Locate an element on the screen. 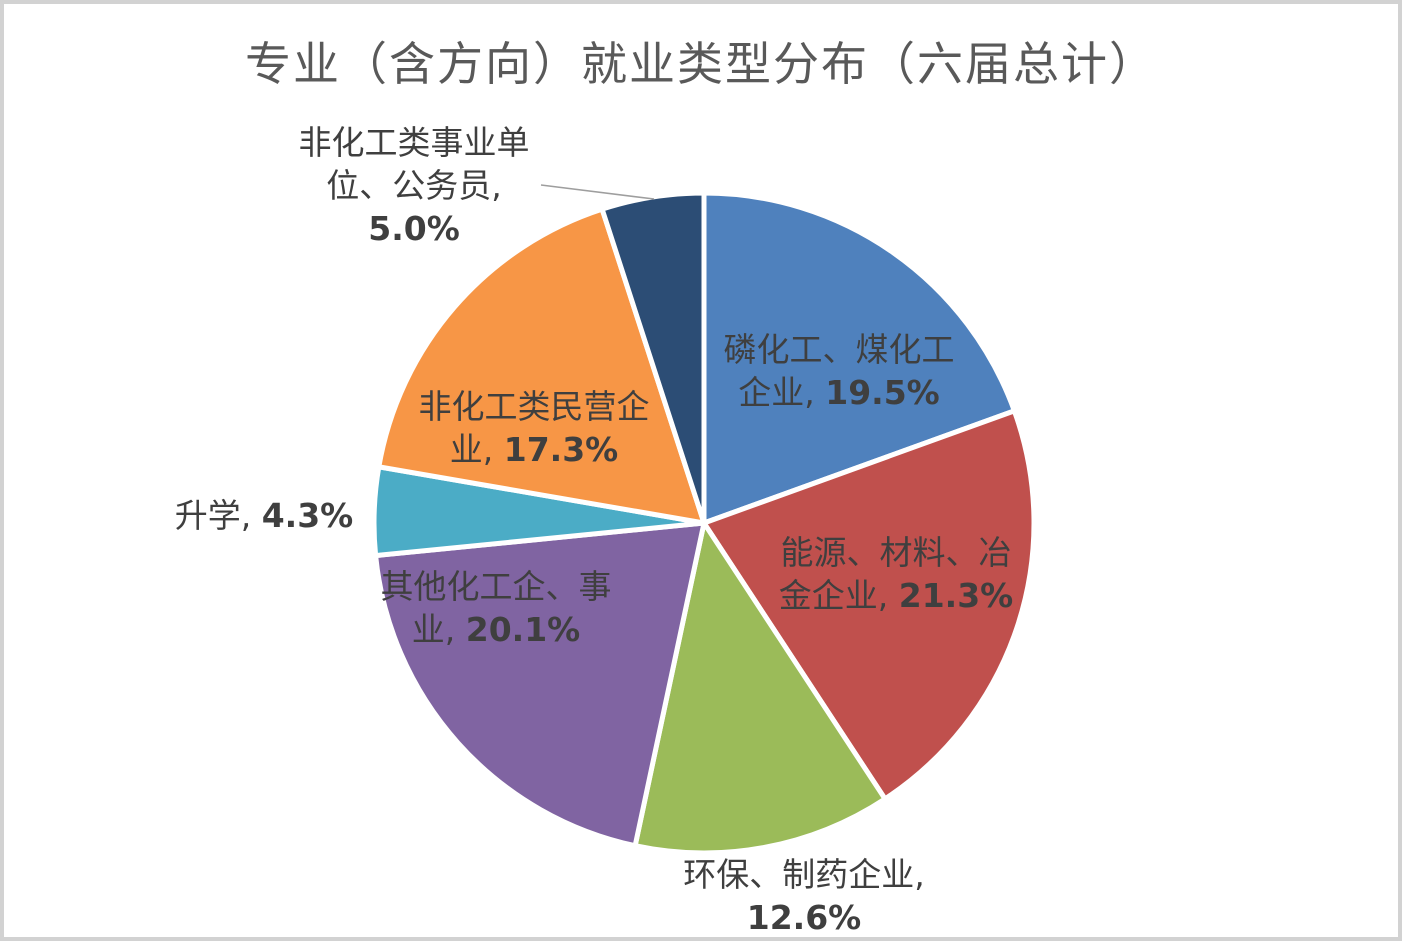 Image resolution: width=1402 pixels, height=941 pixels. pie-slice-non-chemical-private is located at coordinates (541, 366).